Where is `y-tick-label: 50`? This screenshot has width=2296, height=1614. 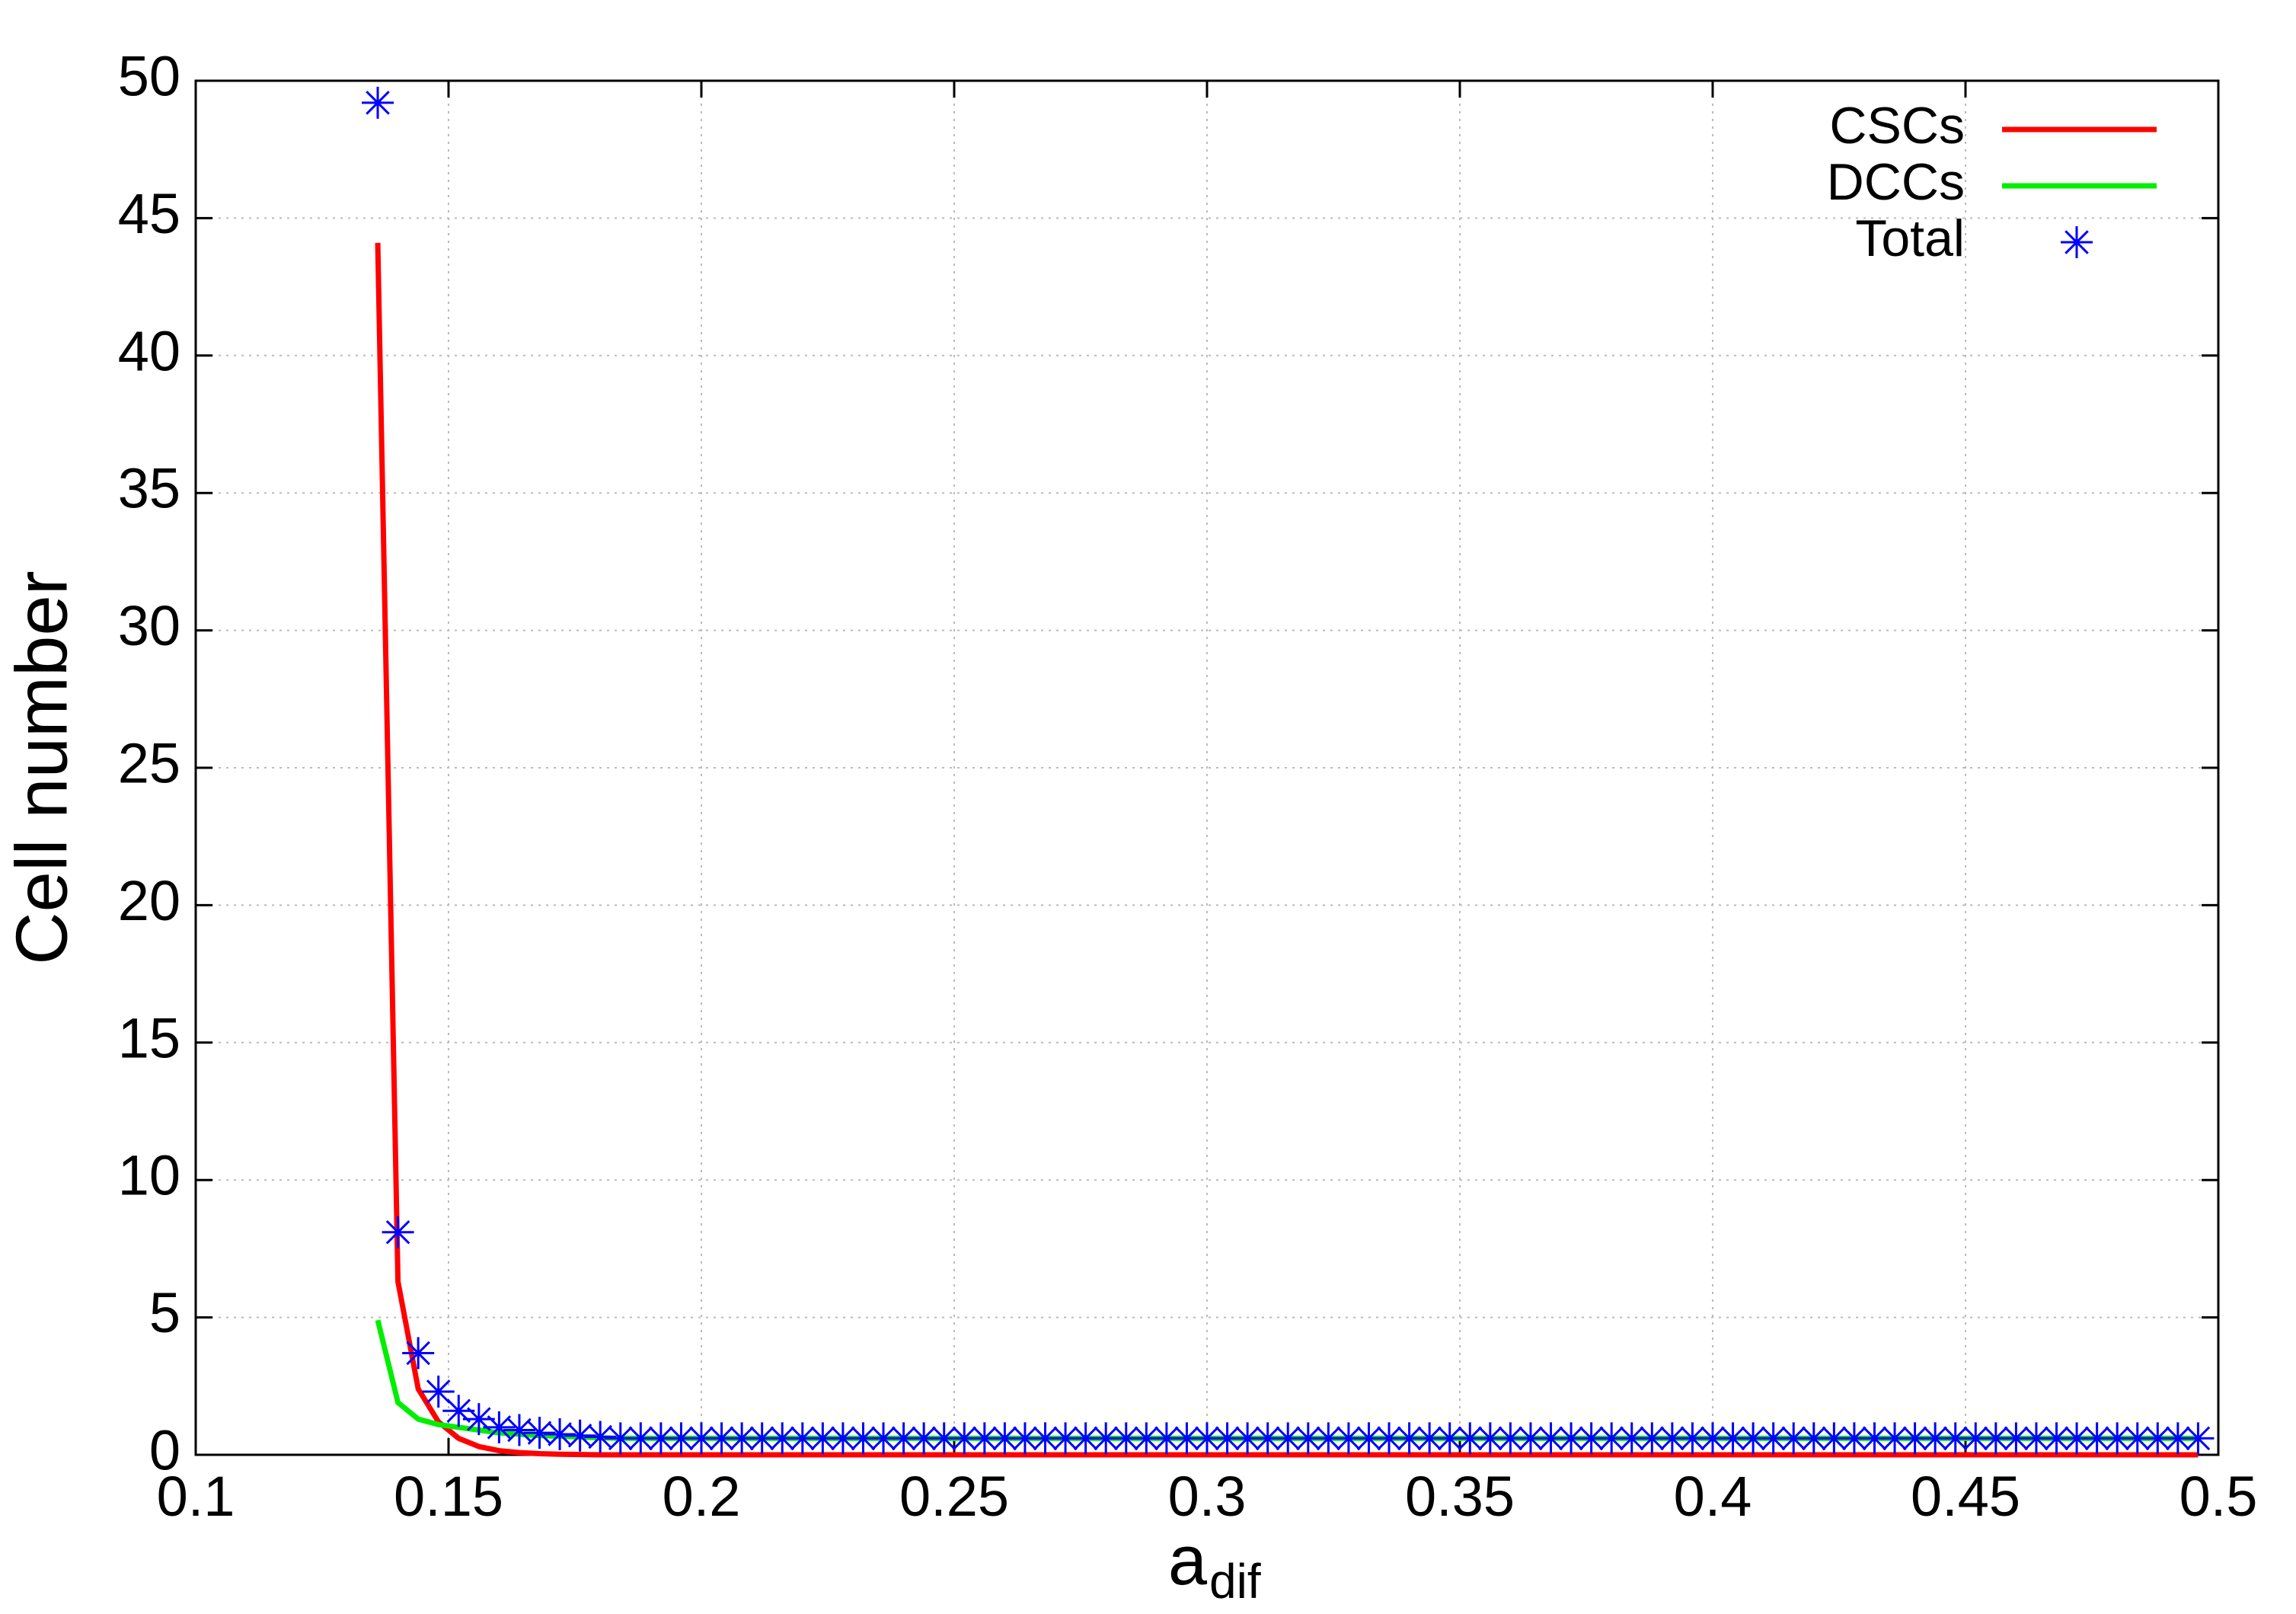
y-tick-label: 50 is located at coordinates (149, 76).